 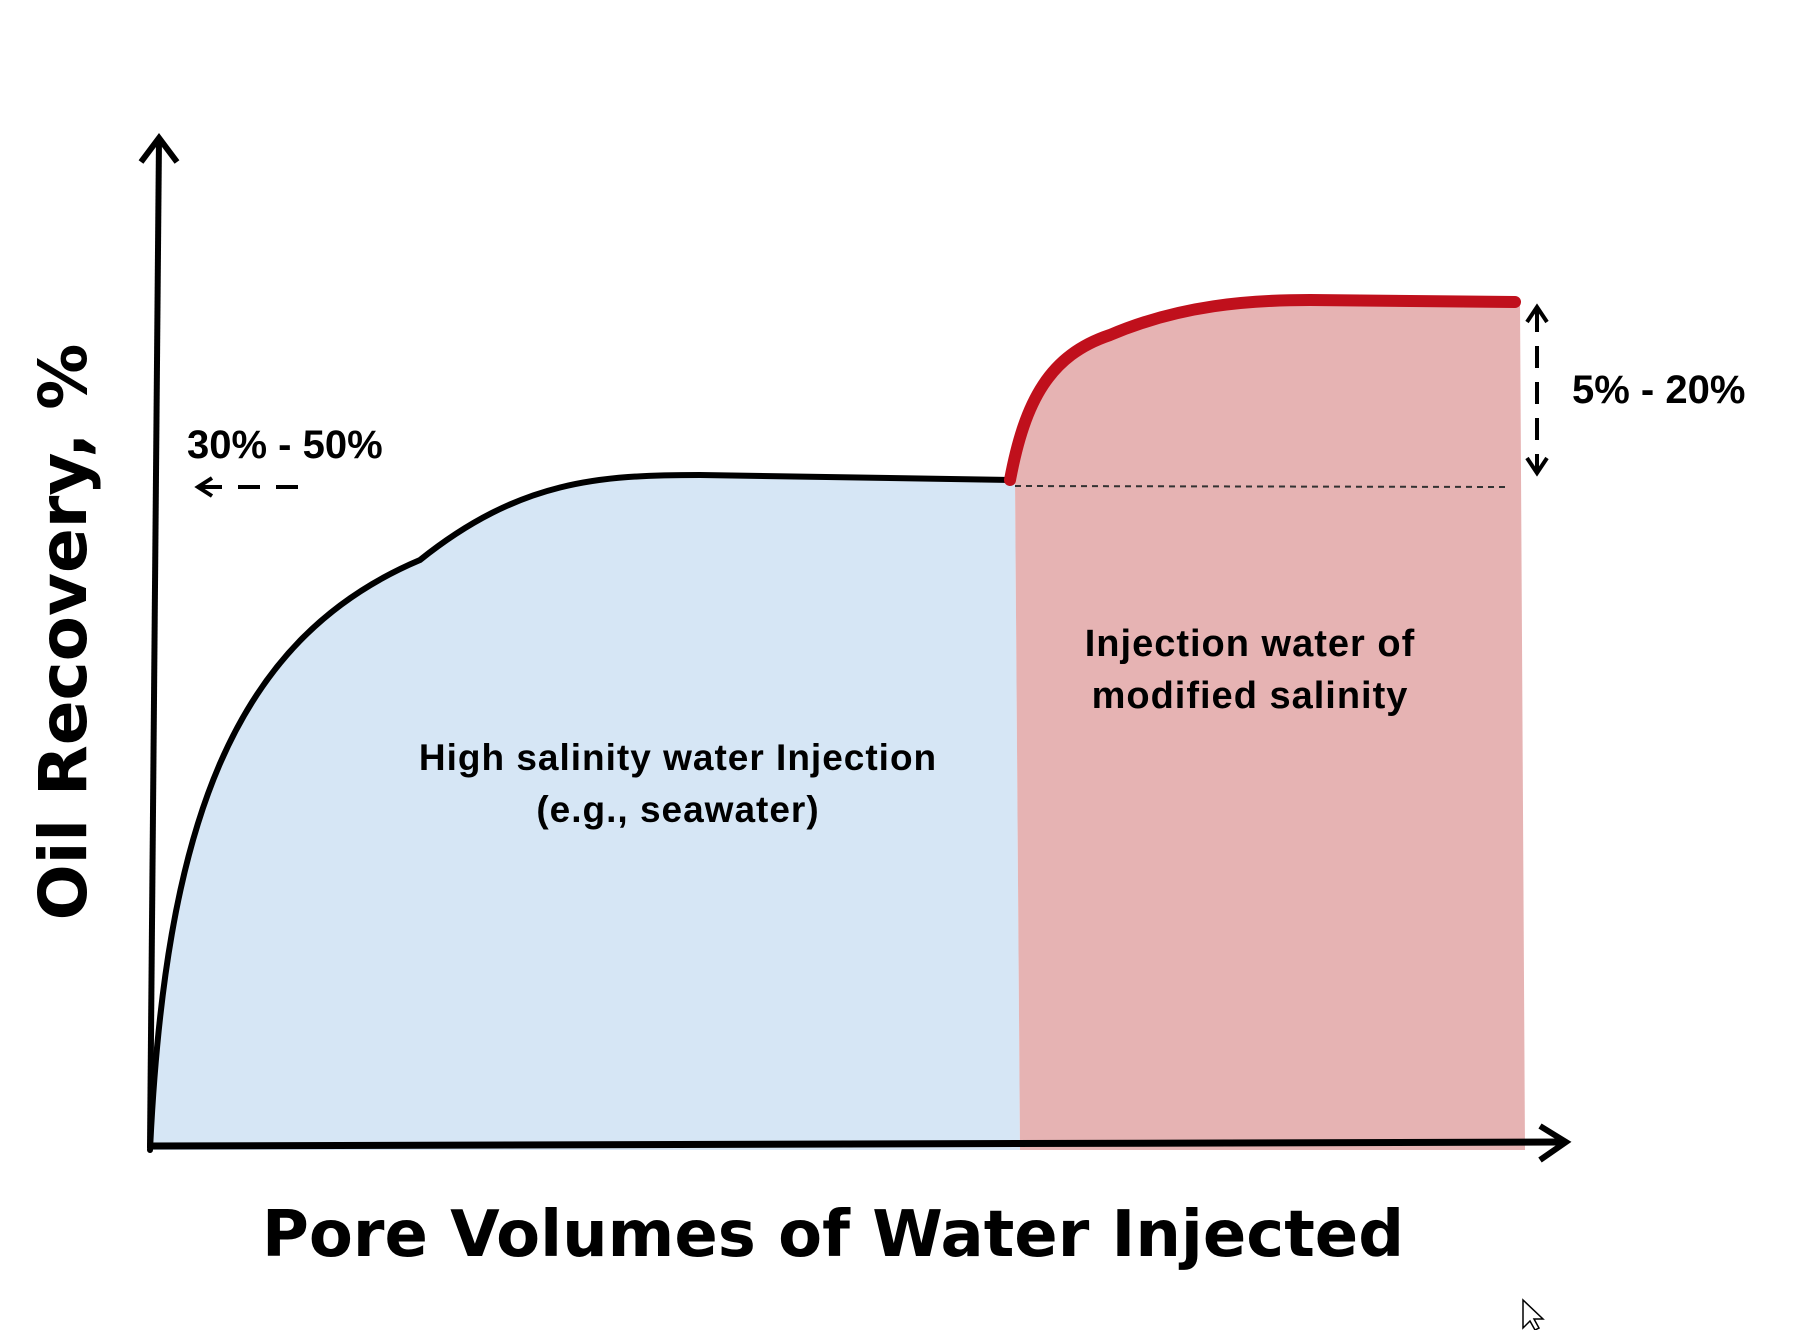 What do you see at coordinates (285, 445) in the screenshot?
I see `base-recovery-range-label: 30% - 50%` at bounding box center [285, 445].